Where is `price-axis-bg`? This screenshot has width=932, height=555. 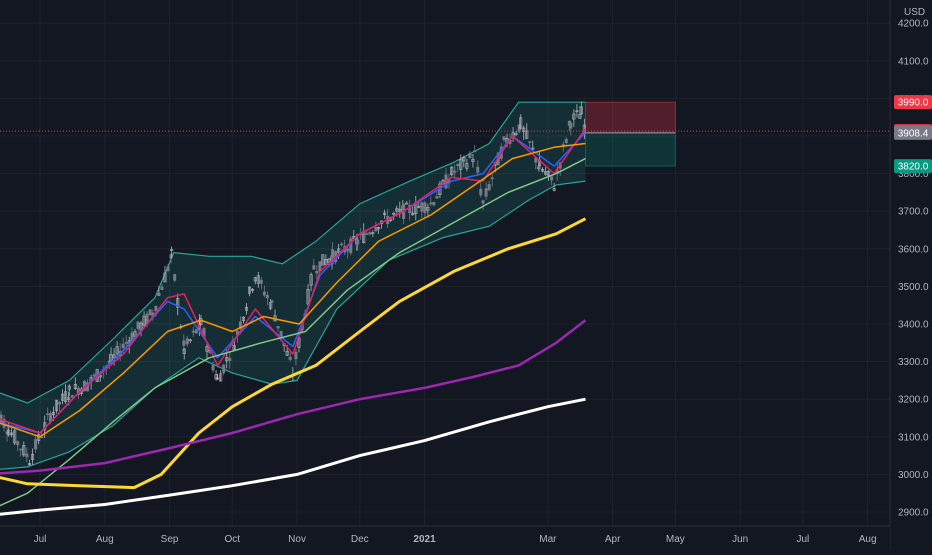 price-axis-bg is located at coordinates (911, 275).